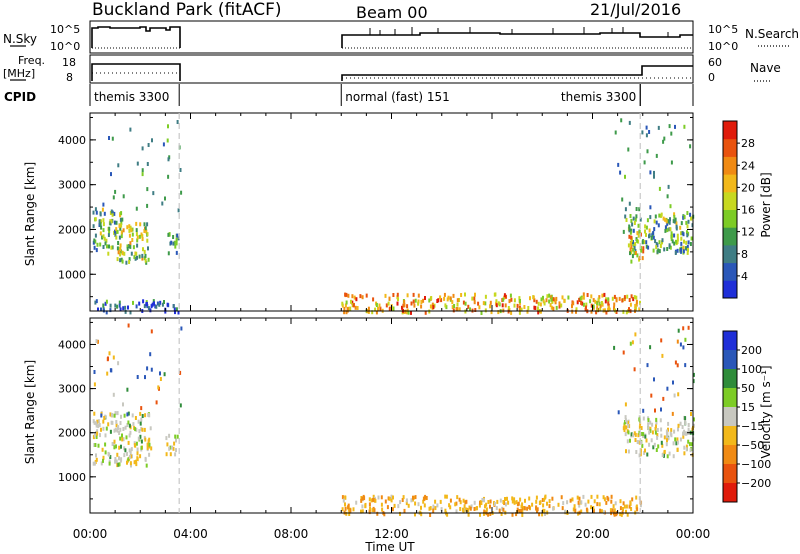 The width and height of the screenshot is (800, 554). Describe the element at coordinates (72, 477) in the screenshot. I see `y-tick-label: 1000` at that location.